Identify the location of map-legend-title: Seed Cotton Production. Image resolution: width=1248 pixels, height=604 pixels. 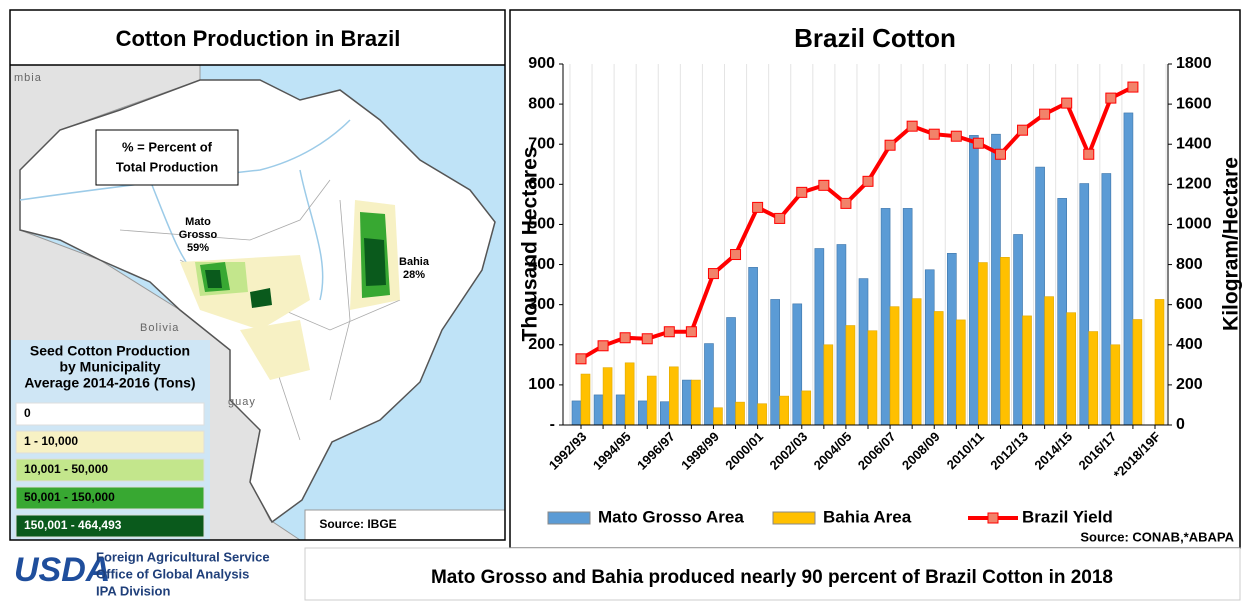
(110, 351).